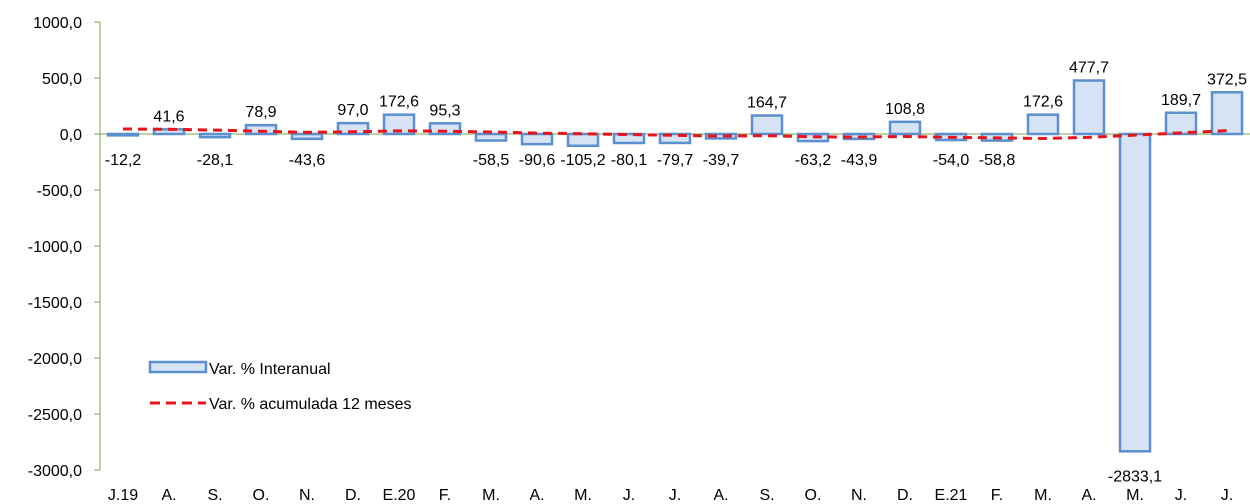 Image resolution: width=1250 pixels, height=504 pixels. Describe the element at coordinates (444, 110) in the screenshot. I see `data-label: 95,3` at that location.